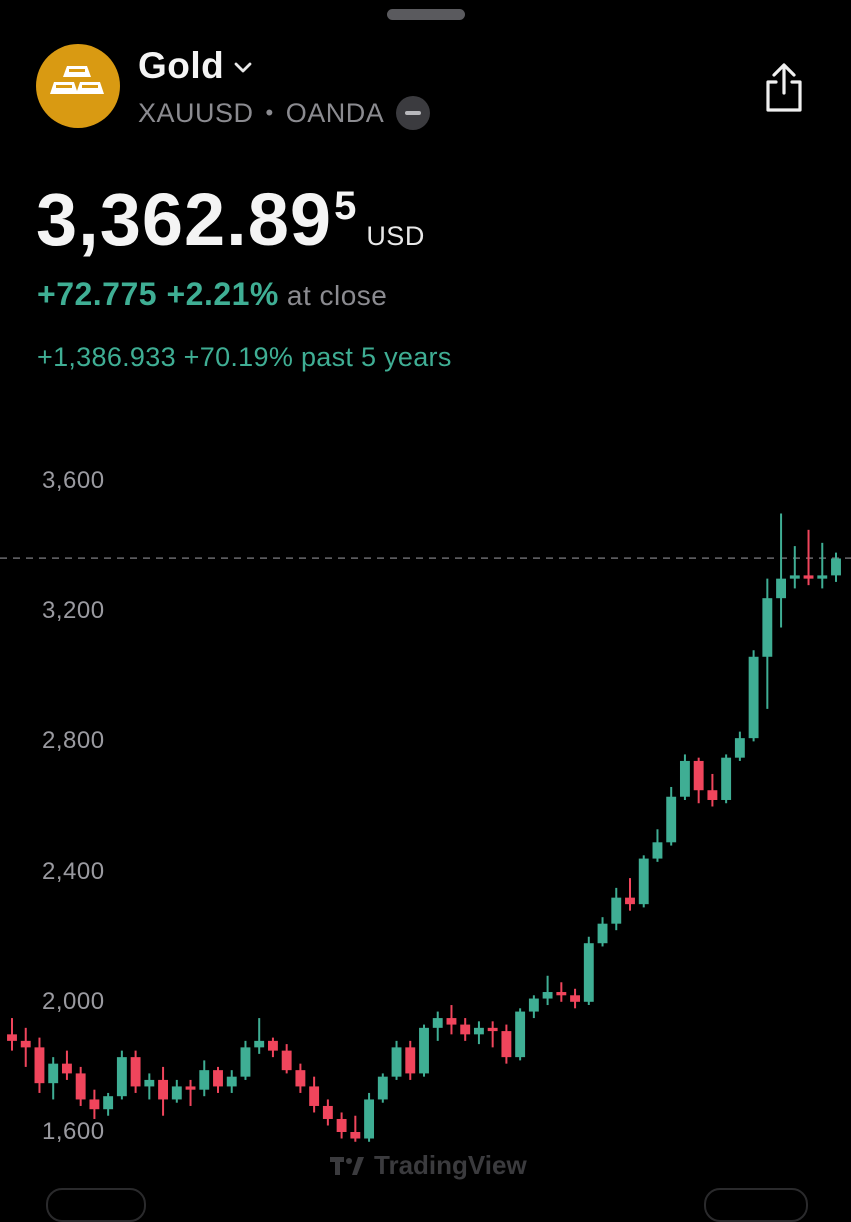  Describe the element at coordinates (243, 67) in the screenshot. I see `chevron-down-icon` at that location.